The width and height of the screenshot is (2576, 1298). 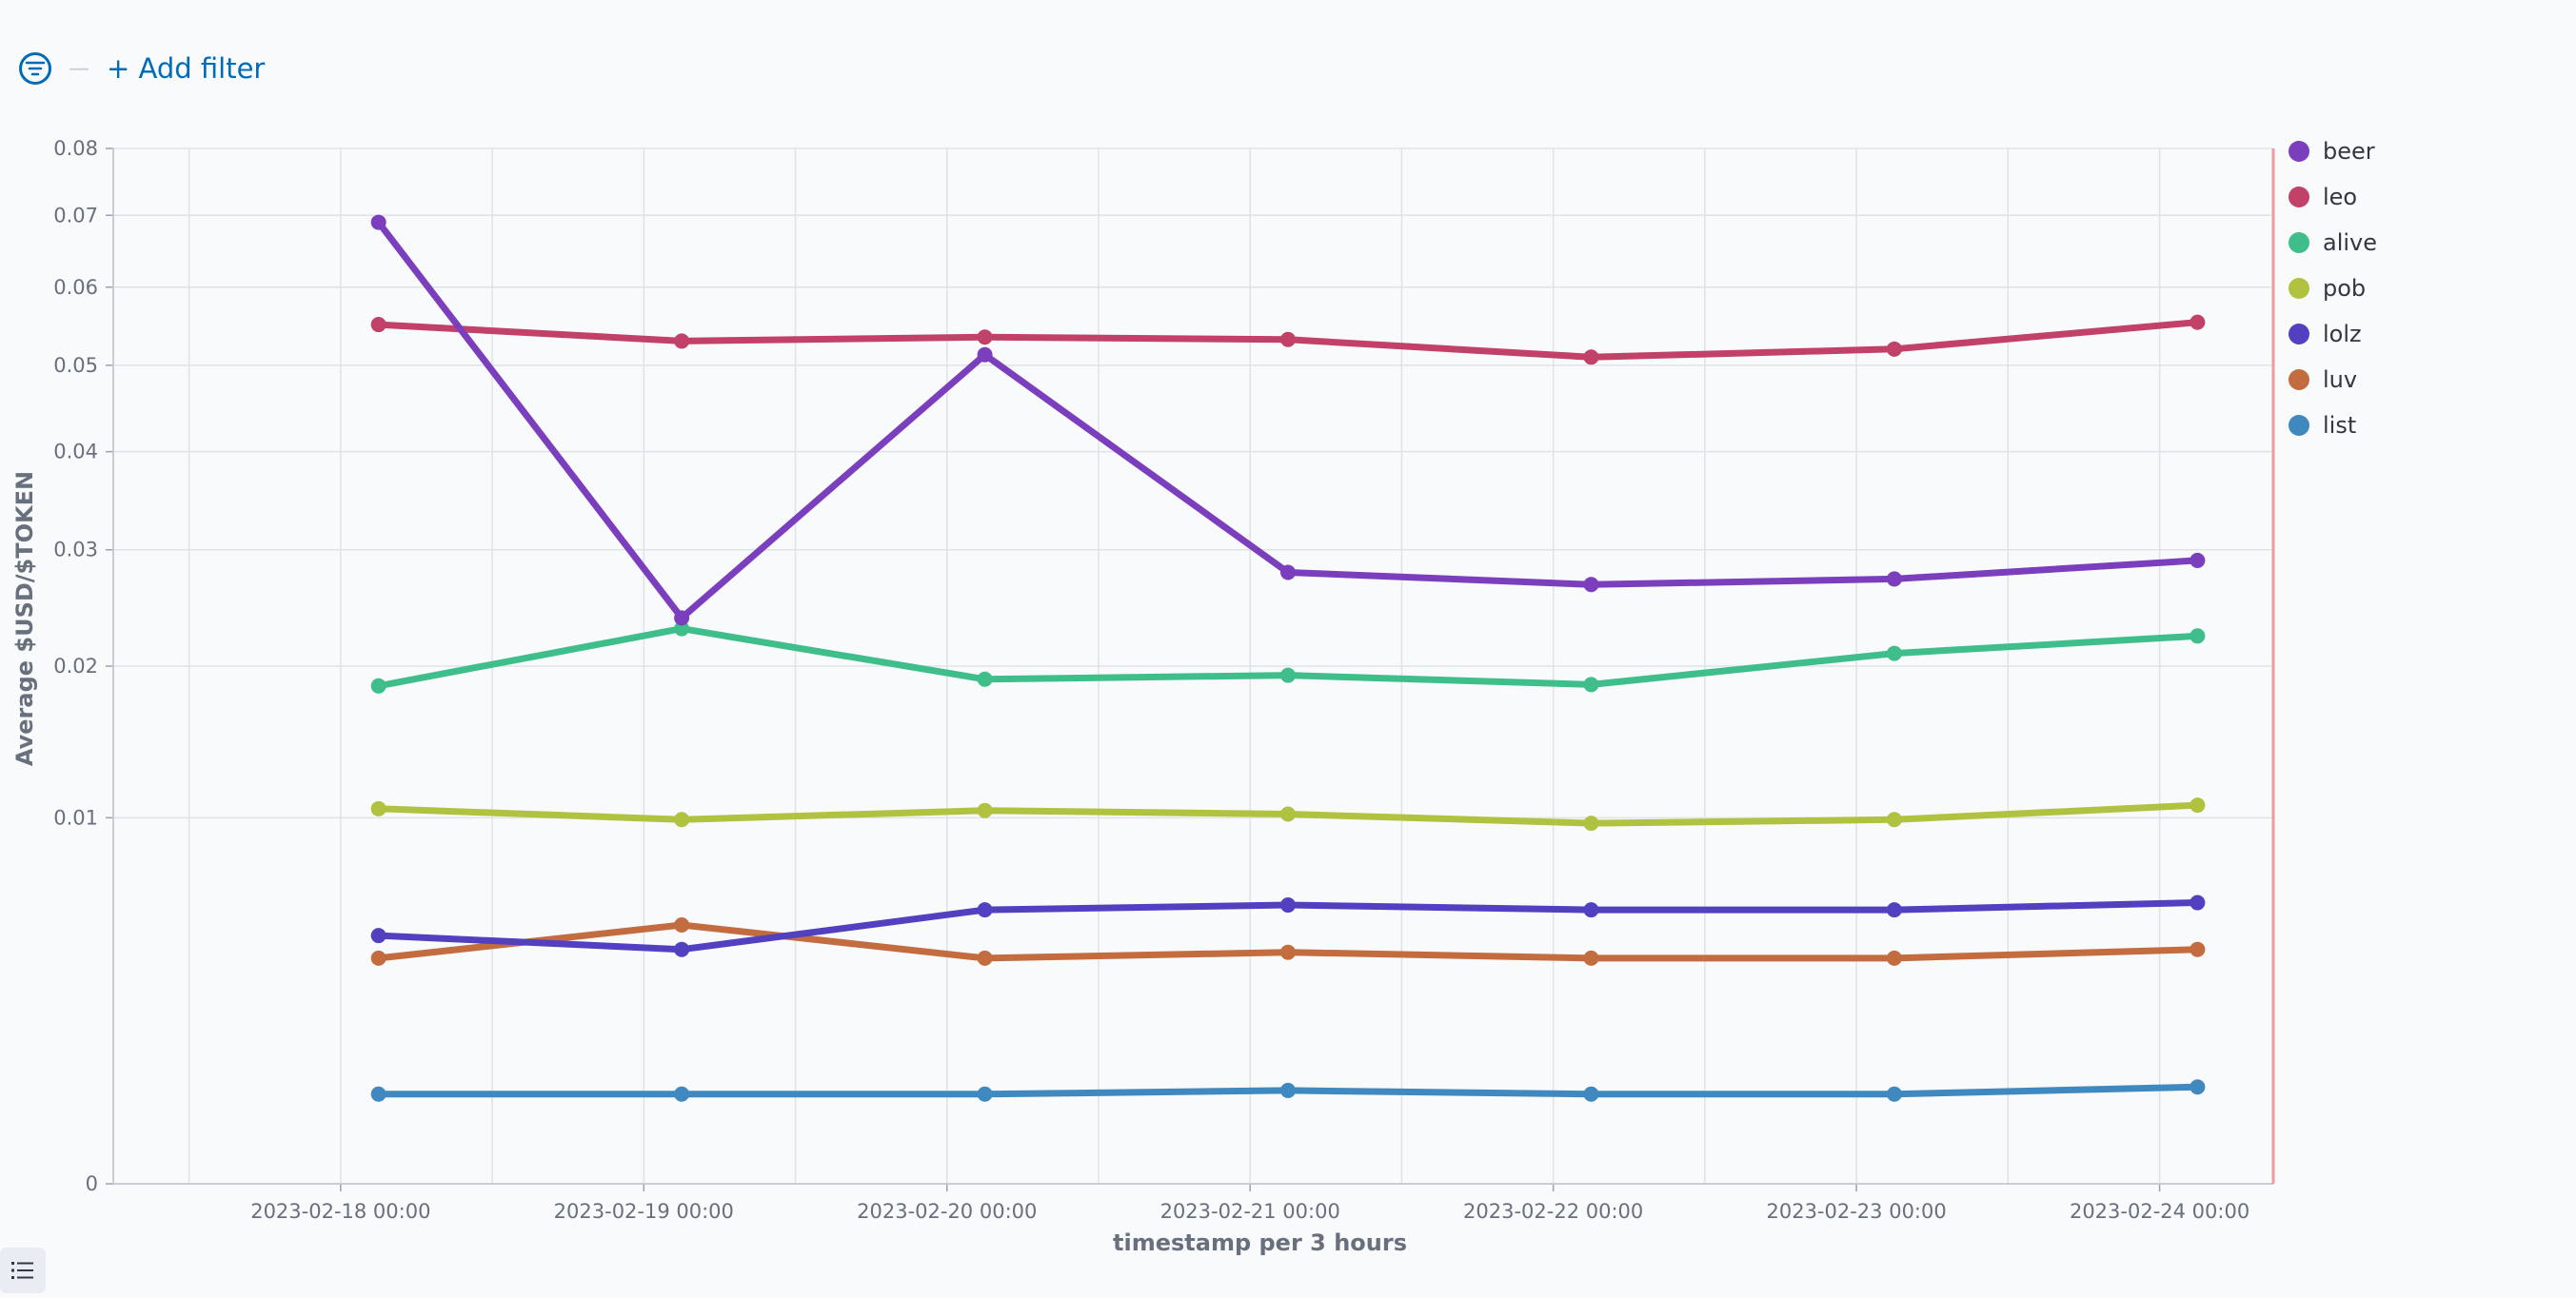 I want to click on legend-item-pob: pob, so click(x=2327, y=289).